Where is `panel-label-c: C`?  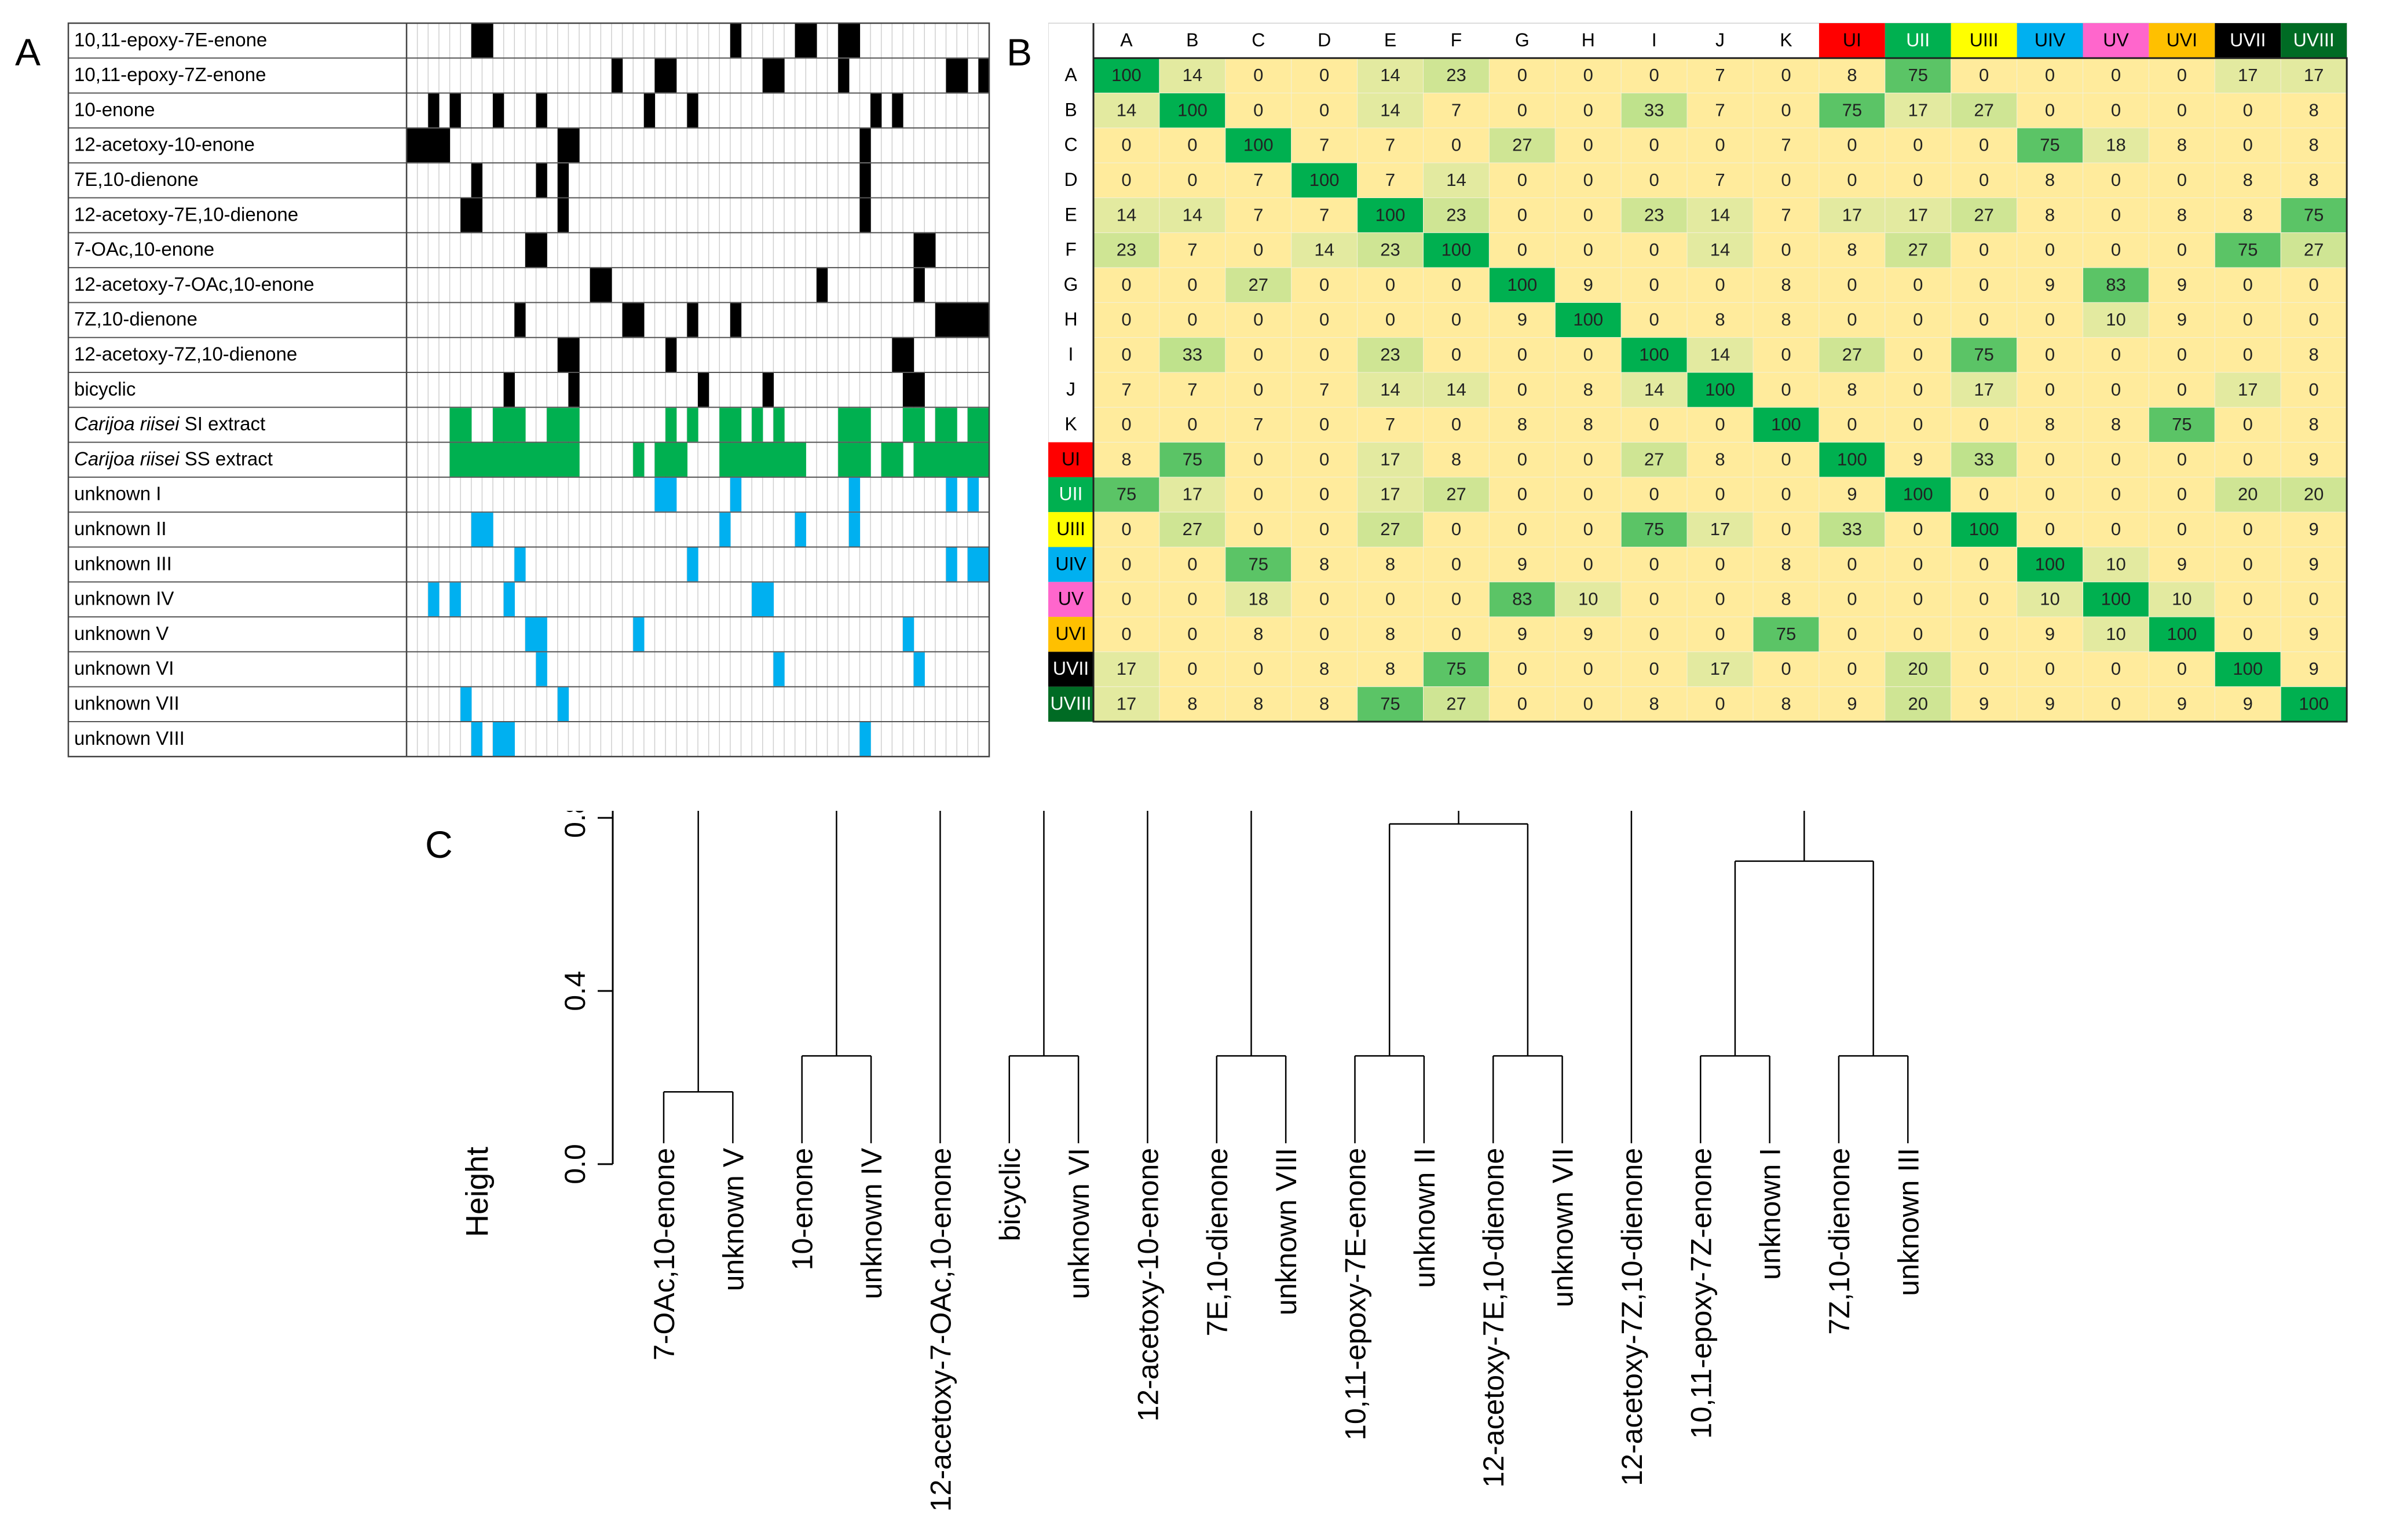 panel-label-c: C is located at coordinates (439, 844).